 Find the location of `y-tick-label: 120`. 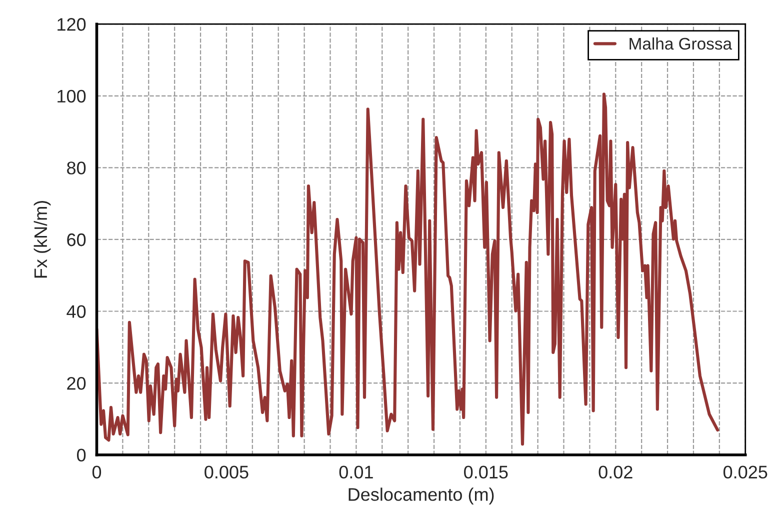

y-tick-label: 120 is located at coordinates (72, 24).